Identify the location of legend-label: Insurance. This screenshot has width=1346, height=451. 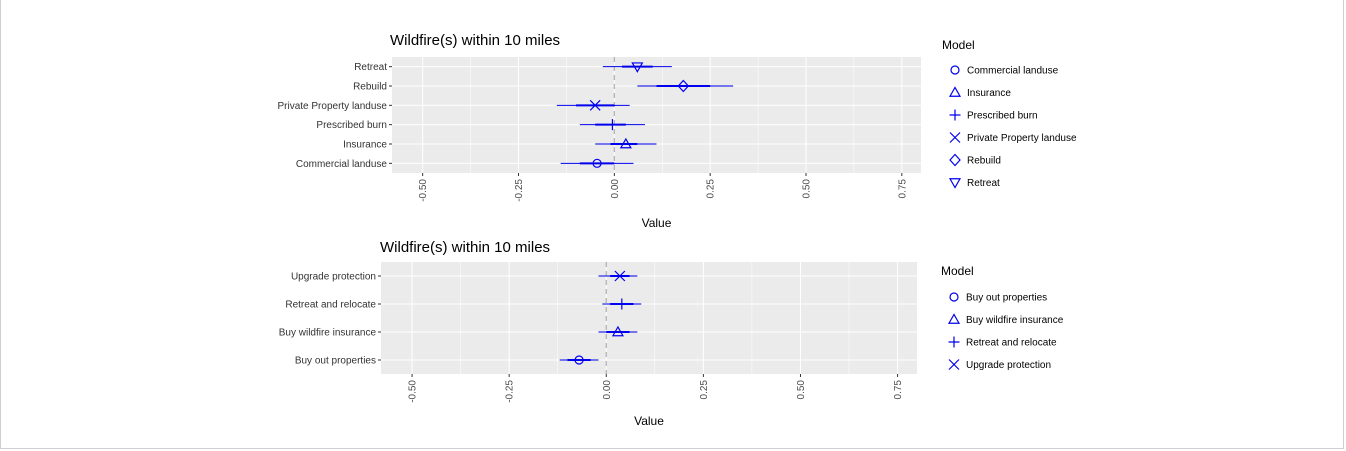
(989, 93).